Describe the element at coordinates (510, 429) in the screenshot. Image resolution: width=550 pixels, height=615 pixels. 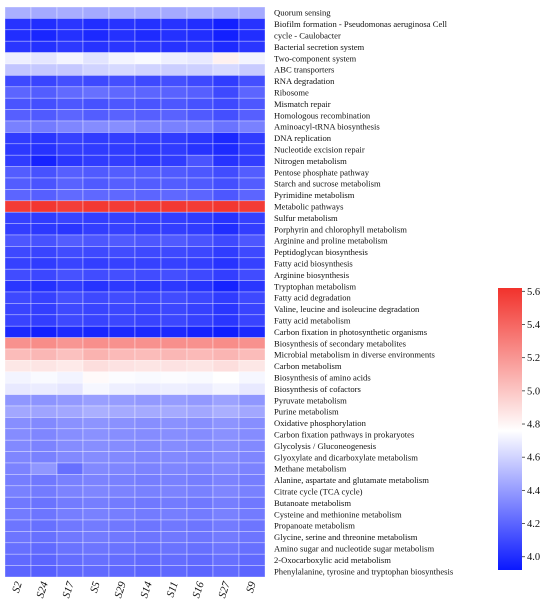
I see `colorbar-gradient` at that location.